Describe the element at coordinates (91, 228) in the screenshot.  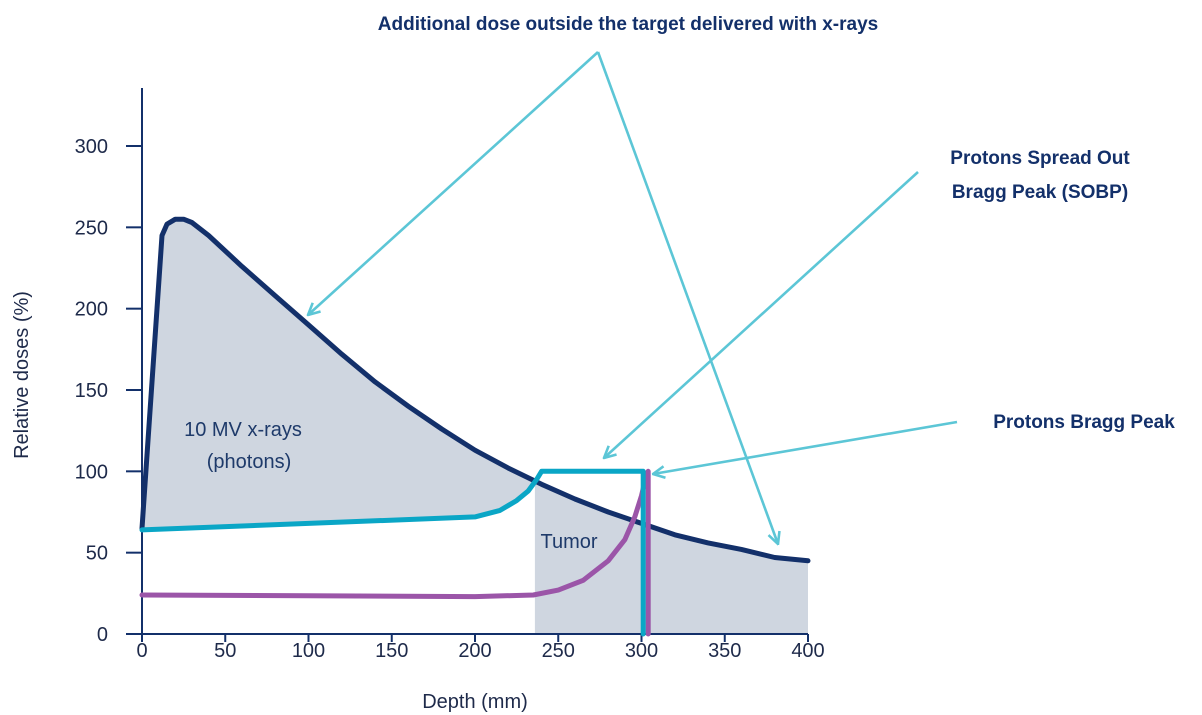
I see `y-tick-label: 250` at that location.